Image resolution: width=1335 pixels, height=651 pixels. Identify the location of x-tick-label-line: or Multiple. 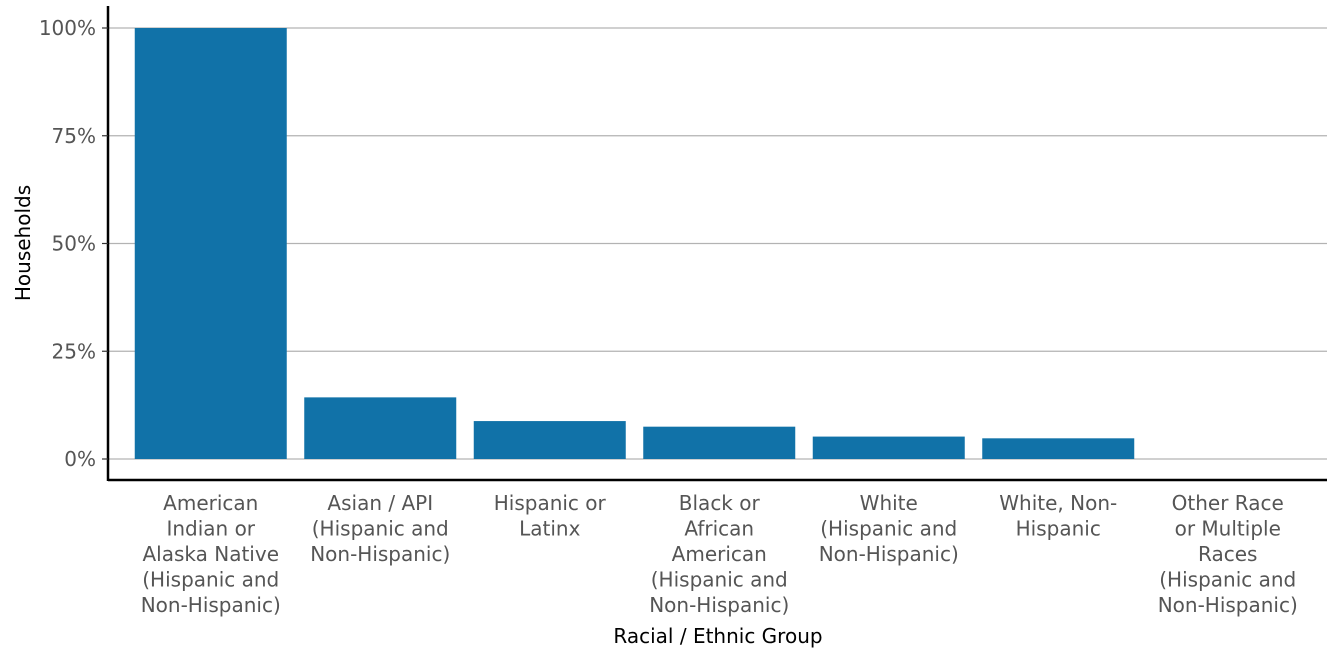
(1228, 529).